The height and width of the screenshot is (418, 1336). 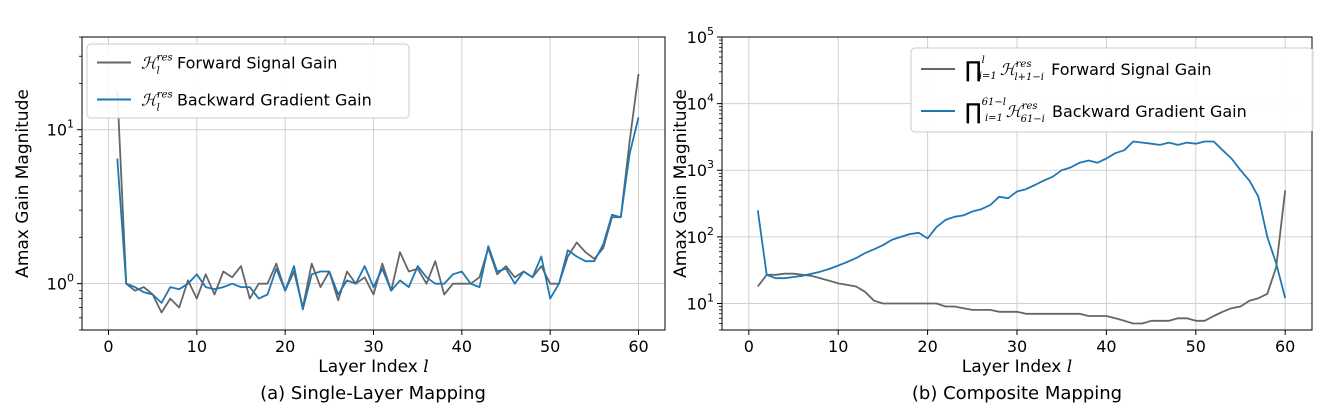 I want to click on legend-label: ∏61−l i=1 ℋres 61−i Backward Gradient Gain, so click(x=1106, y=111).